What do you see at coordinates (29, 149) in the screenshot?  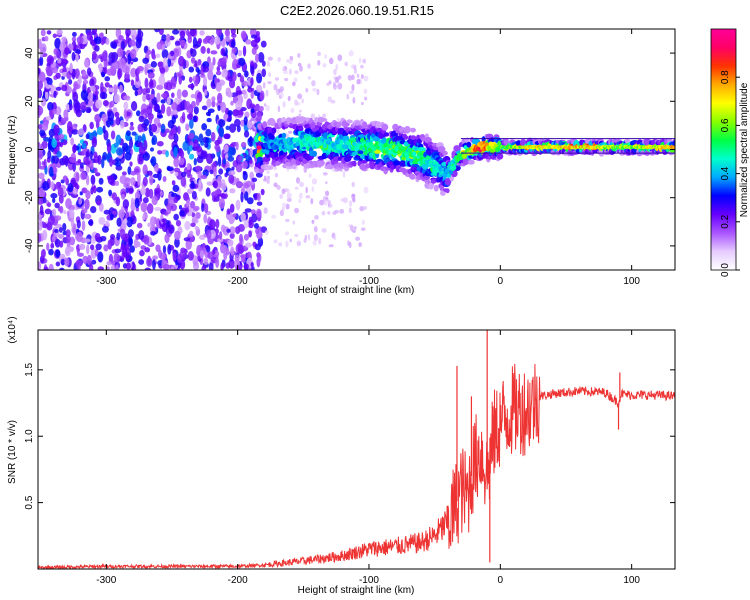 I see `y-tick-label: 0` at bounding box center [29, 149].